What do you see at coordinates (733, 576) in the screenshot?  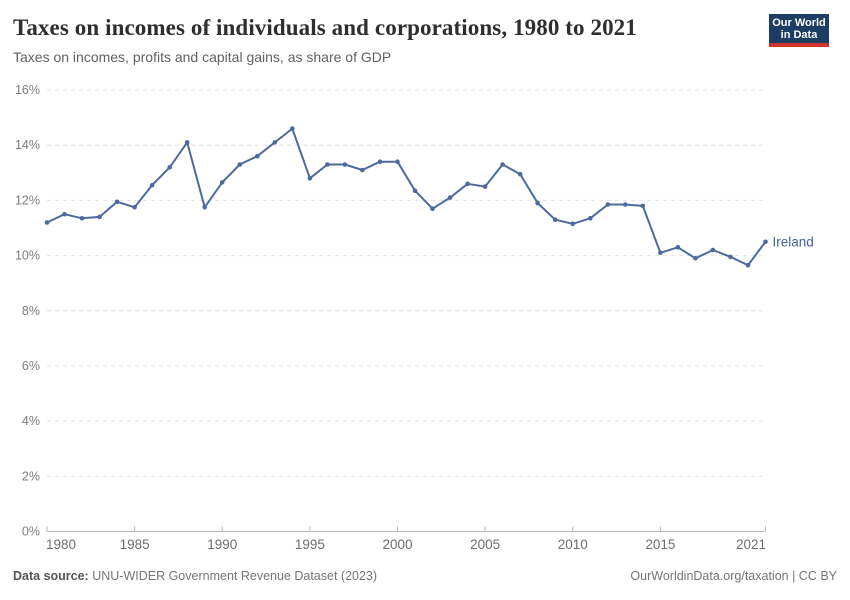 I see `footer-citation-link: OurWorldinData.org/taxation | CC BY` at bounding box center [733, 576].